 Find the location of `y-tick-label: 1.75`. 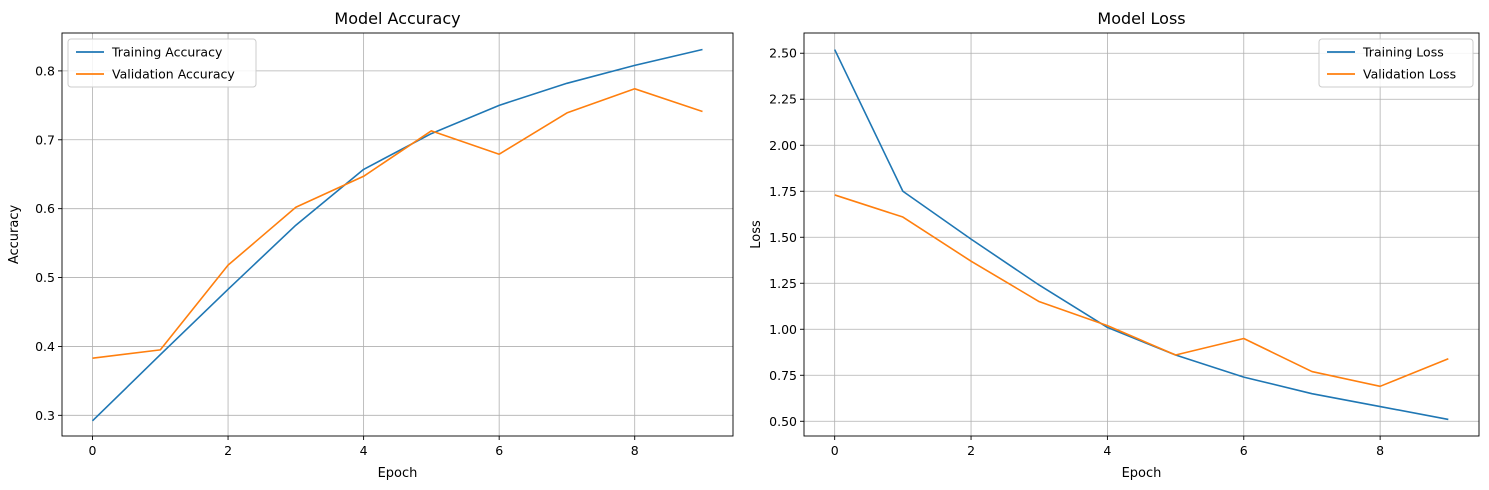

y-tick-label: 1.75 is located at coordinates (783, 191).